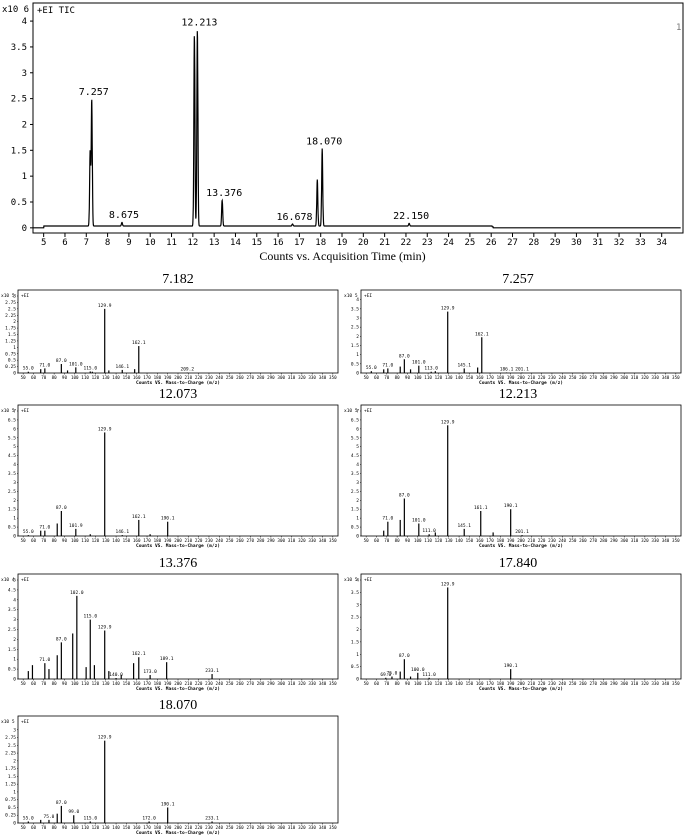 The width and height of the screenshot is (685, 839). Describe the element at coordinates (124, 215) in the screenshot. I see `peak-label: 8.675` at that location.